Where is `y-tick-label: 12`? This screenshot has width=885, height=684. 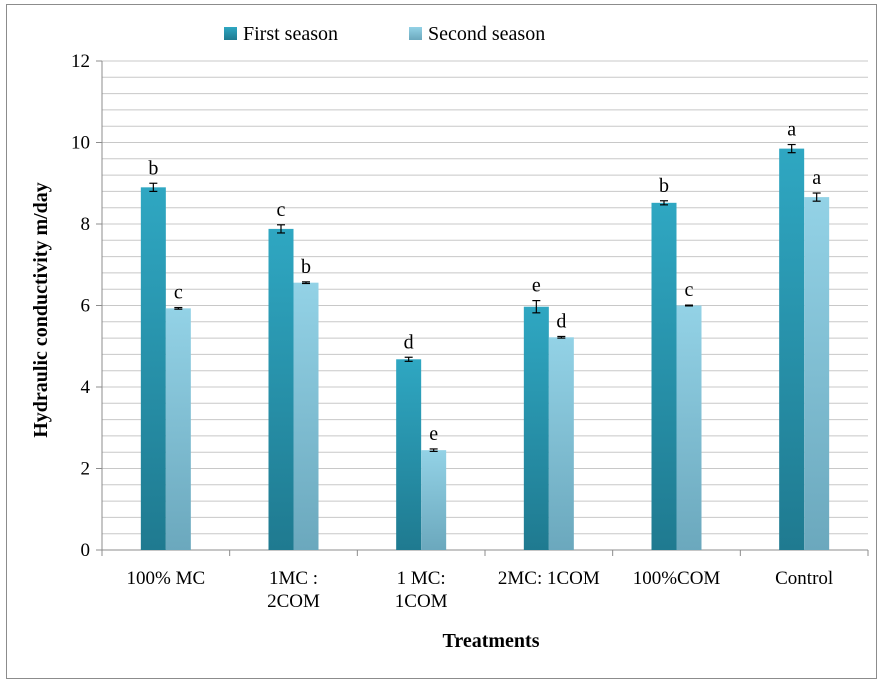
y-tick-label: 12 is located at coordinates (80, 61).